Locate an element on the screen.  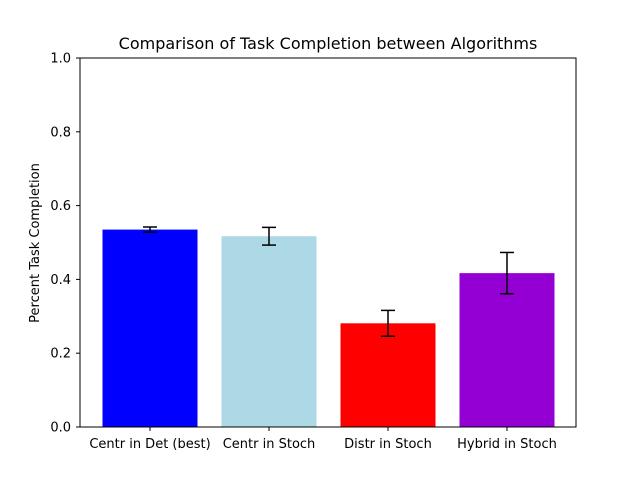
y-tick-label-1: 0.2 is located at coordinates (60, 354).